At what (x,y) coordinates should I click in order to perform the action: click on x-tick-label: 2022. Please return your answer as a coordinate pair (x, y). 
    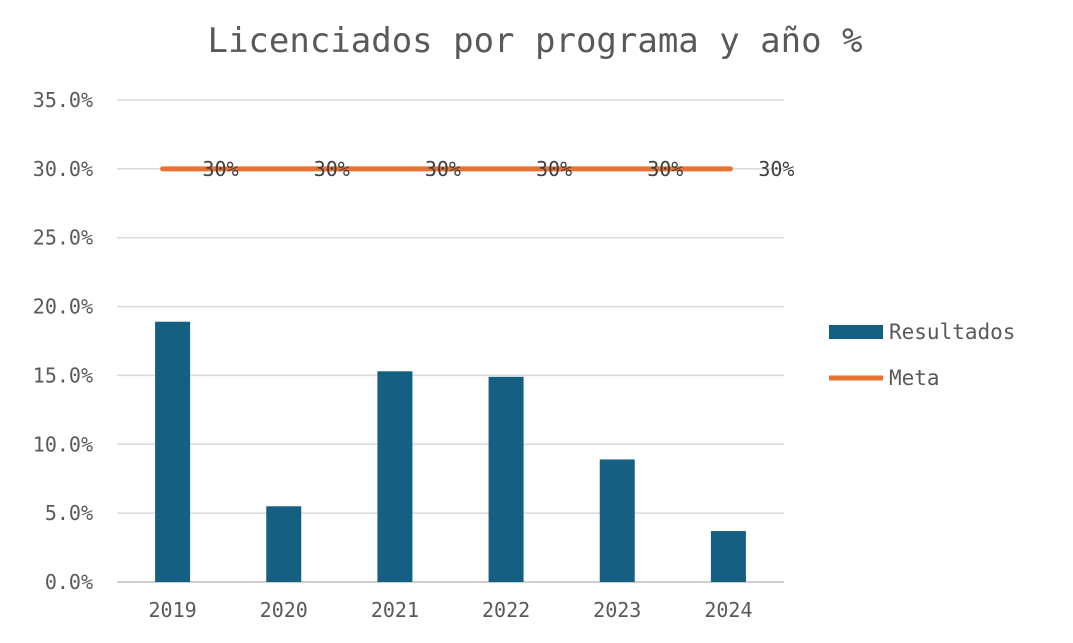
    Looking at the image, I should click on (506, 610).